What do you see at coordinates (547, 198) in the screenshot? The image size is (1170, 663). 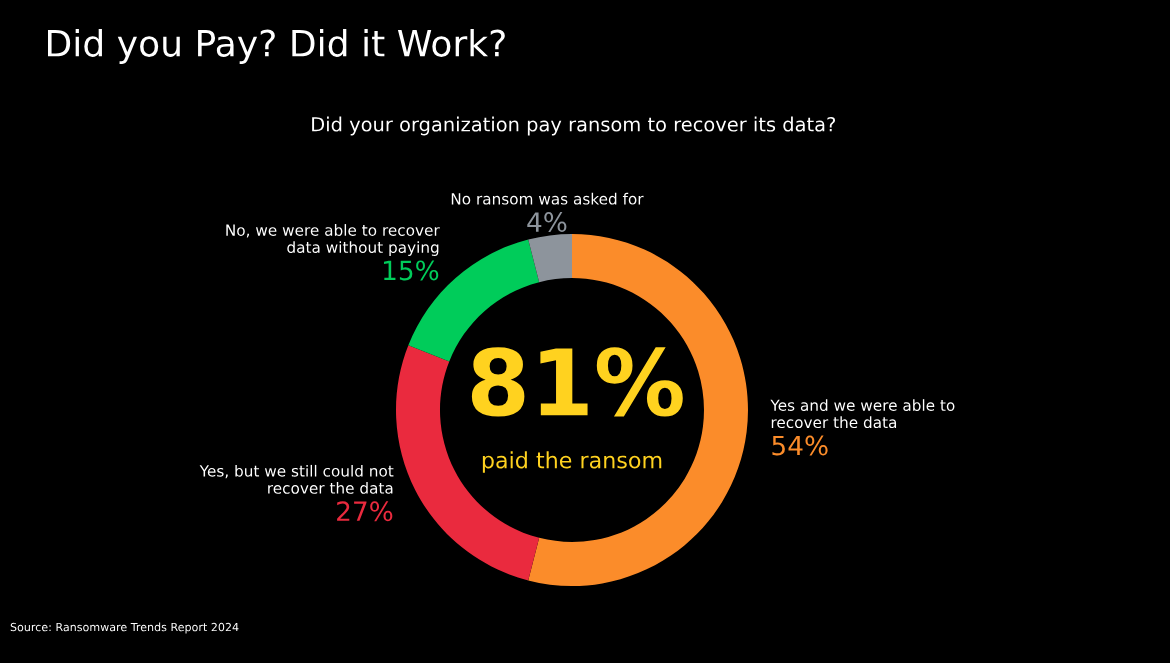 I see `slice-label: No ransom was asked for` at bounding box center [547, 198].